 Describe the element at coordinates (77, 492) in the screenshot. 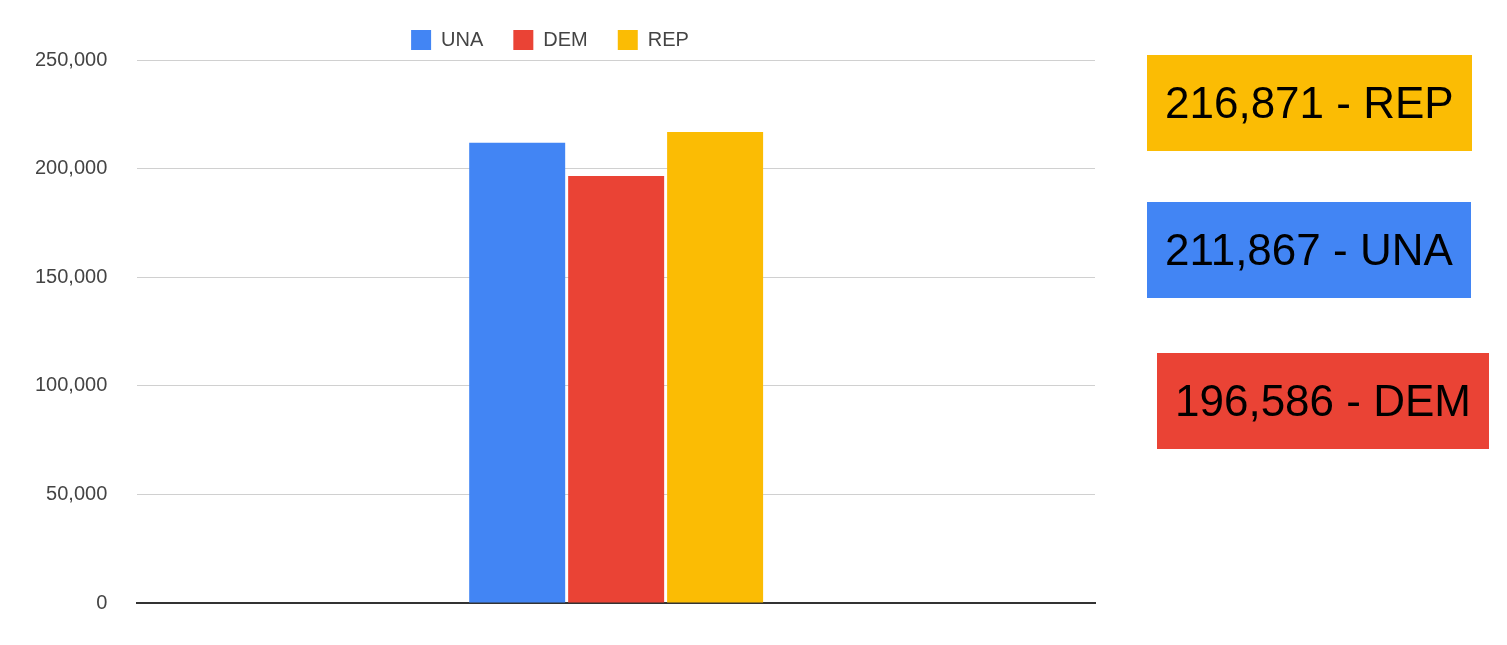

I see `y-tick-label: 50,000` at that location.